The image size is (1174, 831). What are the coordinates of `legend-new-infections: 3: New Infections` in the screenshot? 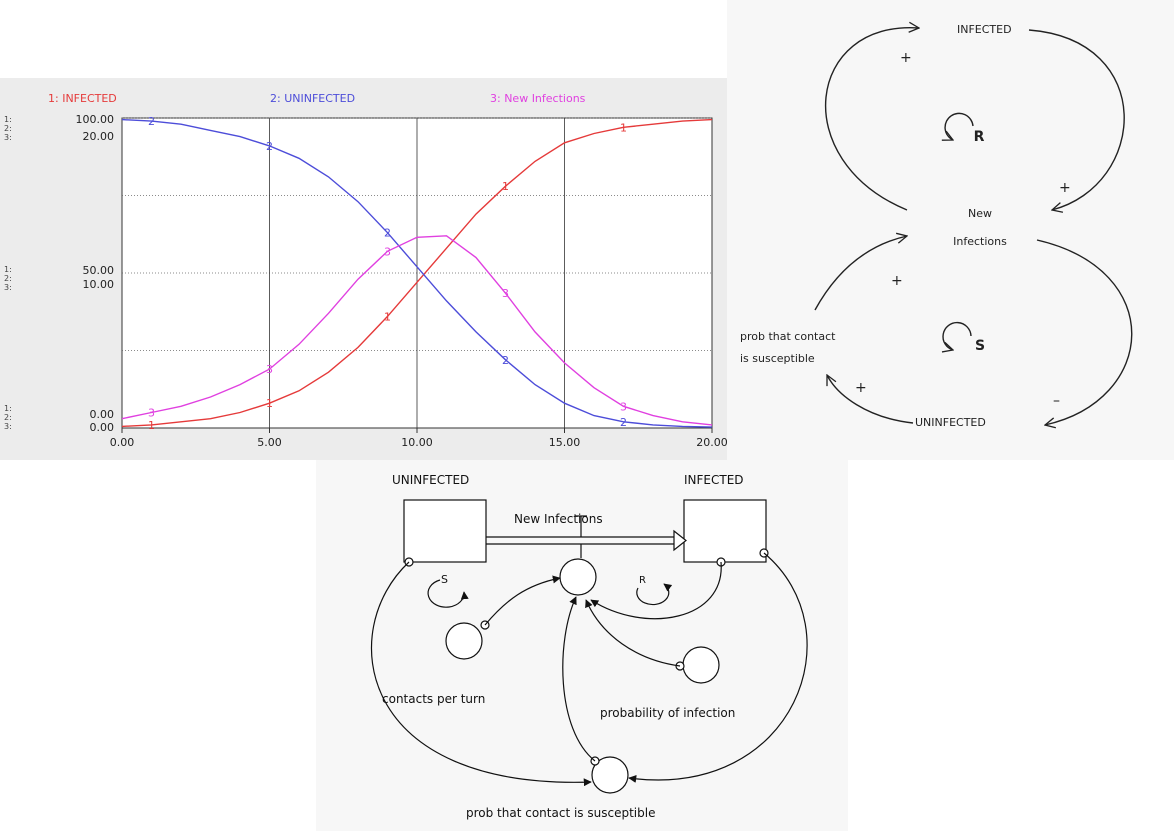 It's located at (538, 98).